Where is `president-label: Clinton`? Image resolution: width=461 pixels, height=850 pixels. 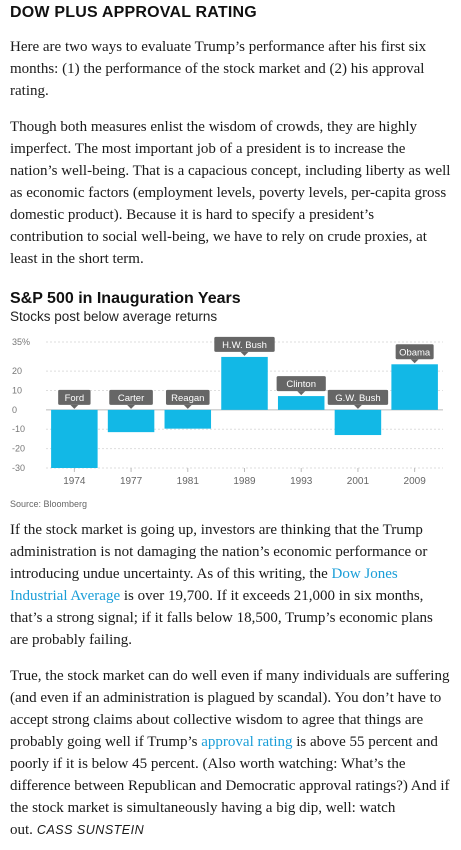
president-label: Clinton is located at coordinates (301, 384).